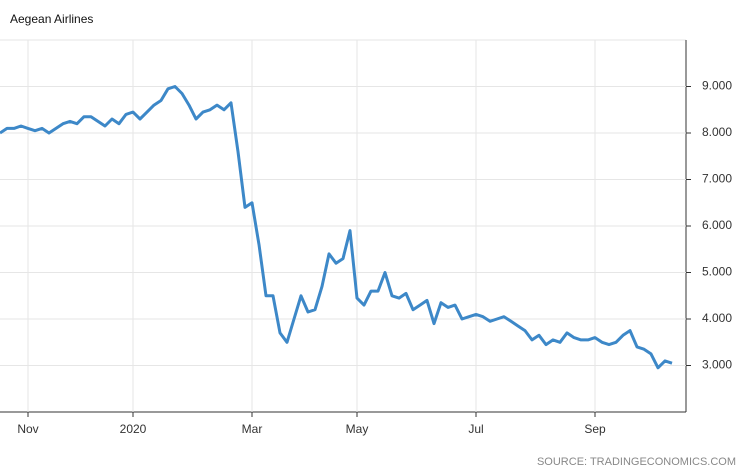 This screenshot has height=468, width=746. What do you see at coordinates (27, 429) in the screenshot?
I see `x-tick-label: Nov` at bounding box center [27, 429].